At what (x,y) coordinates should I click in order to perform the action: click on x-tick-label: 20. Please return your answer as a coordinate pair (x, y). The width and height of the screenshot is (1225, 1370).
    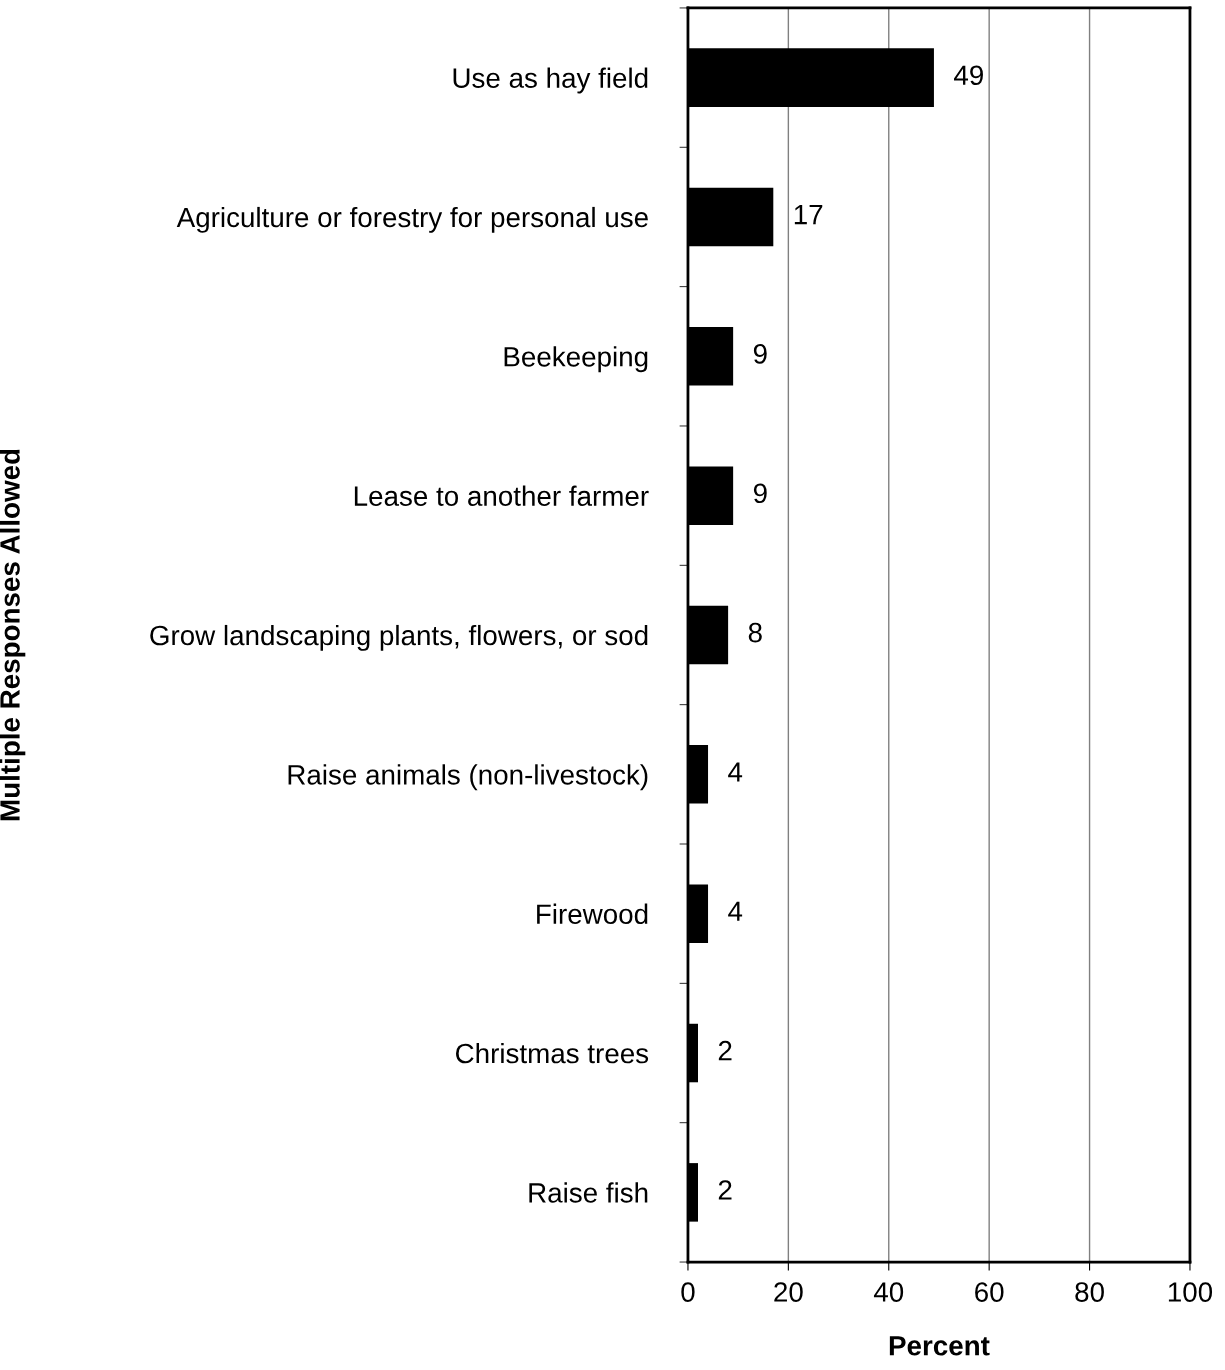
    Looking at the image, I should click on (788, 1292).